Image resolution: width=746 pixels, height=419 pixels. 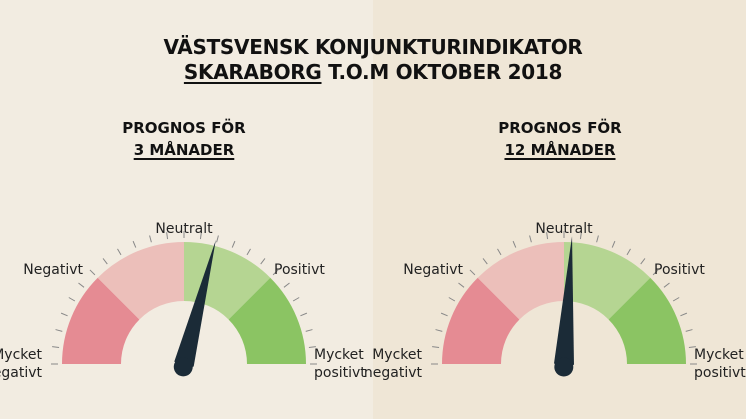 What do you see at coordinates (184, 150) in the screenshot?
I see `gauge-heading-3m-line2: 3 MÅNADER` at bounding box center [184, 150].